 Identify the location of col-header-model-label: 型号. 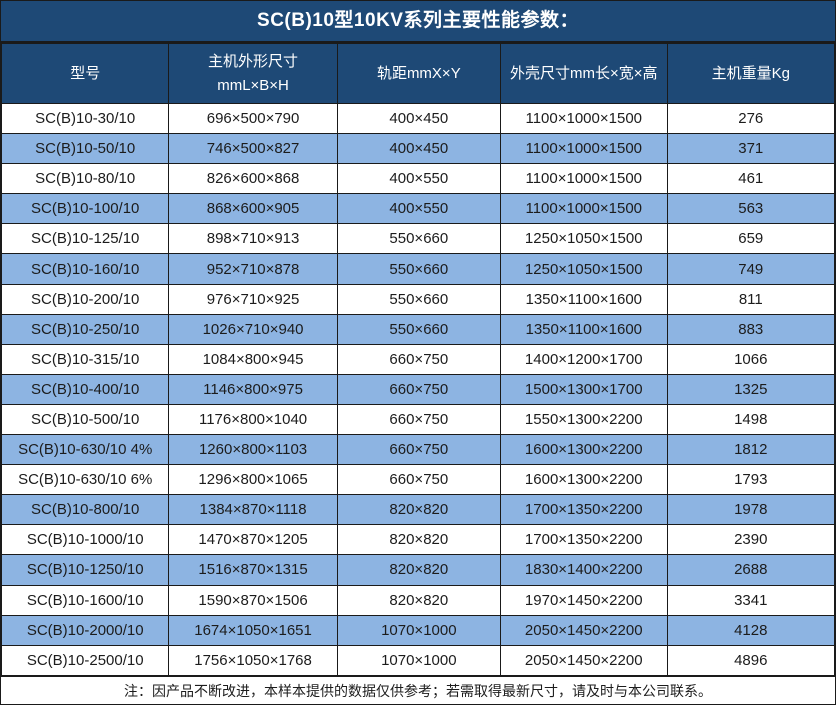
(85, 73).